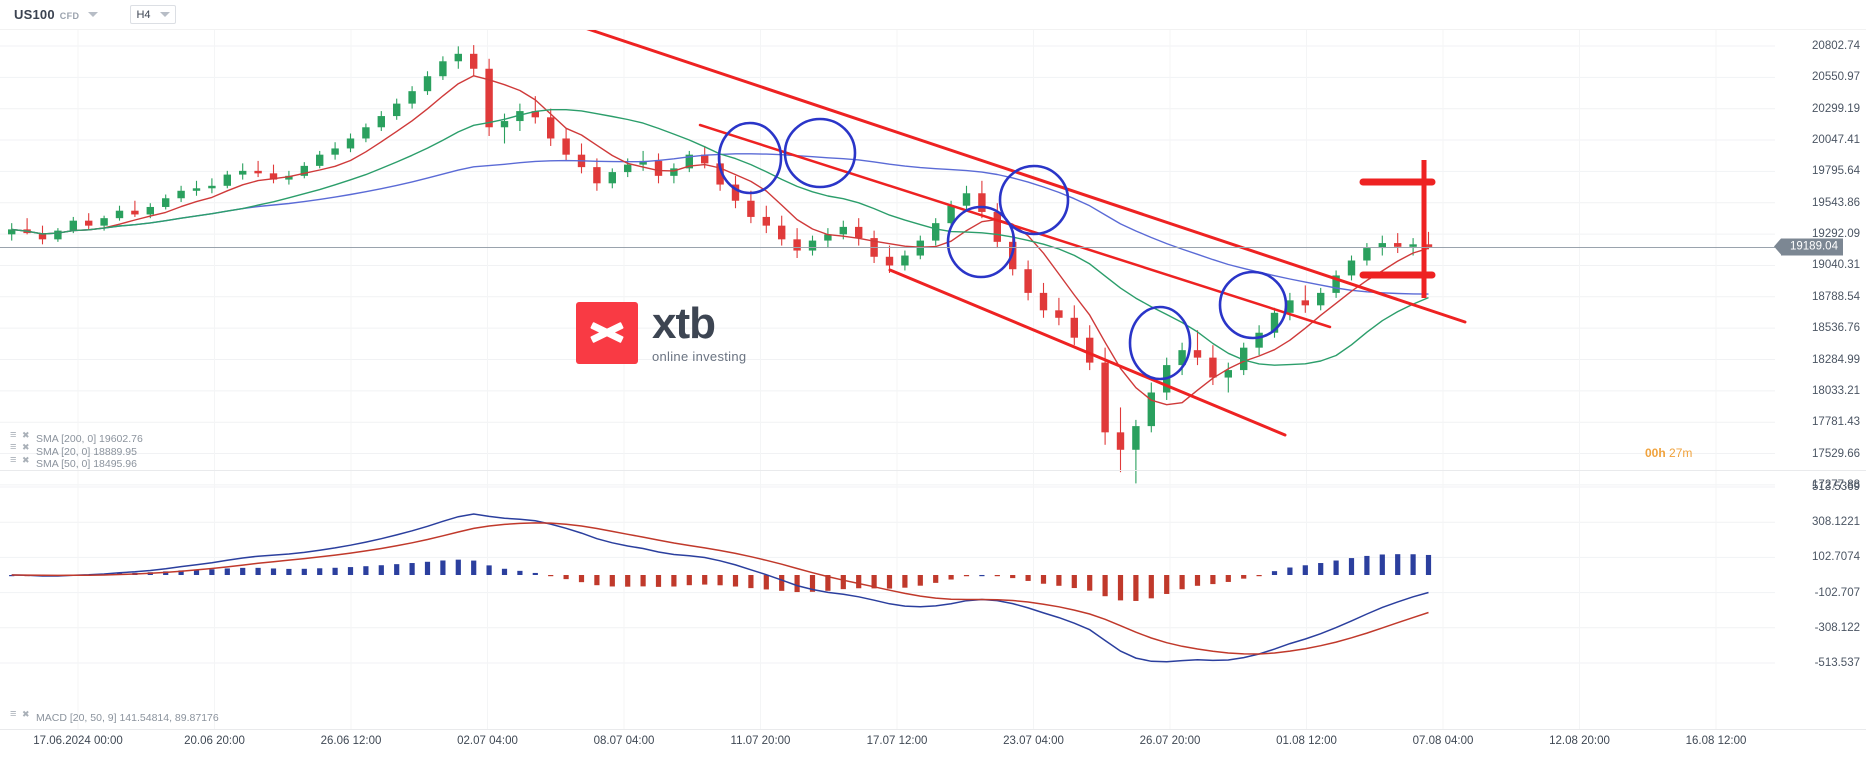 This screenshot has width=1866, height=759. Describe the element at coordinates (1306, 741) in the screenshot. I see `time-axis-label: 01.08 12:00` at that location.